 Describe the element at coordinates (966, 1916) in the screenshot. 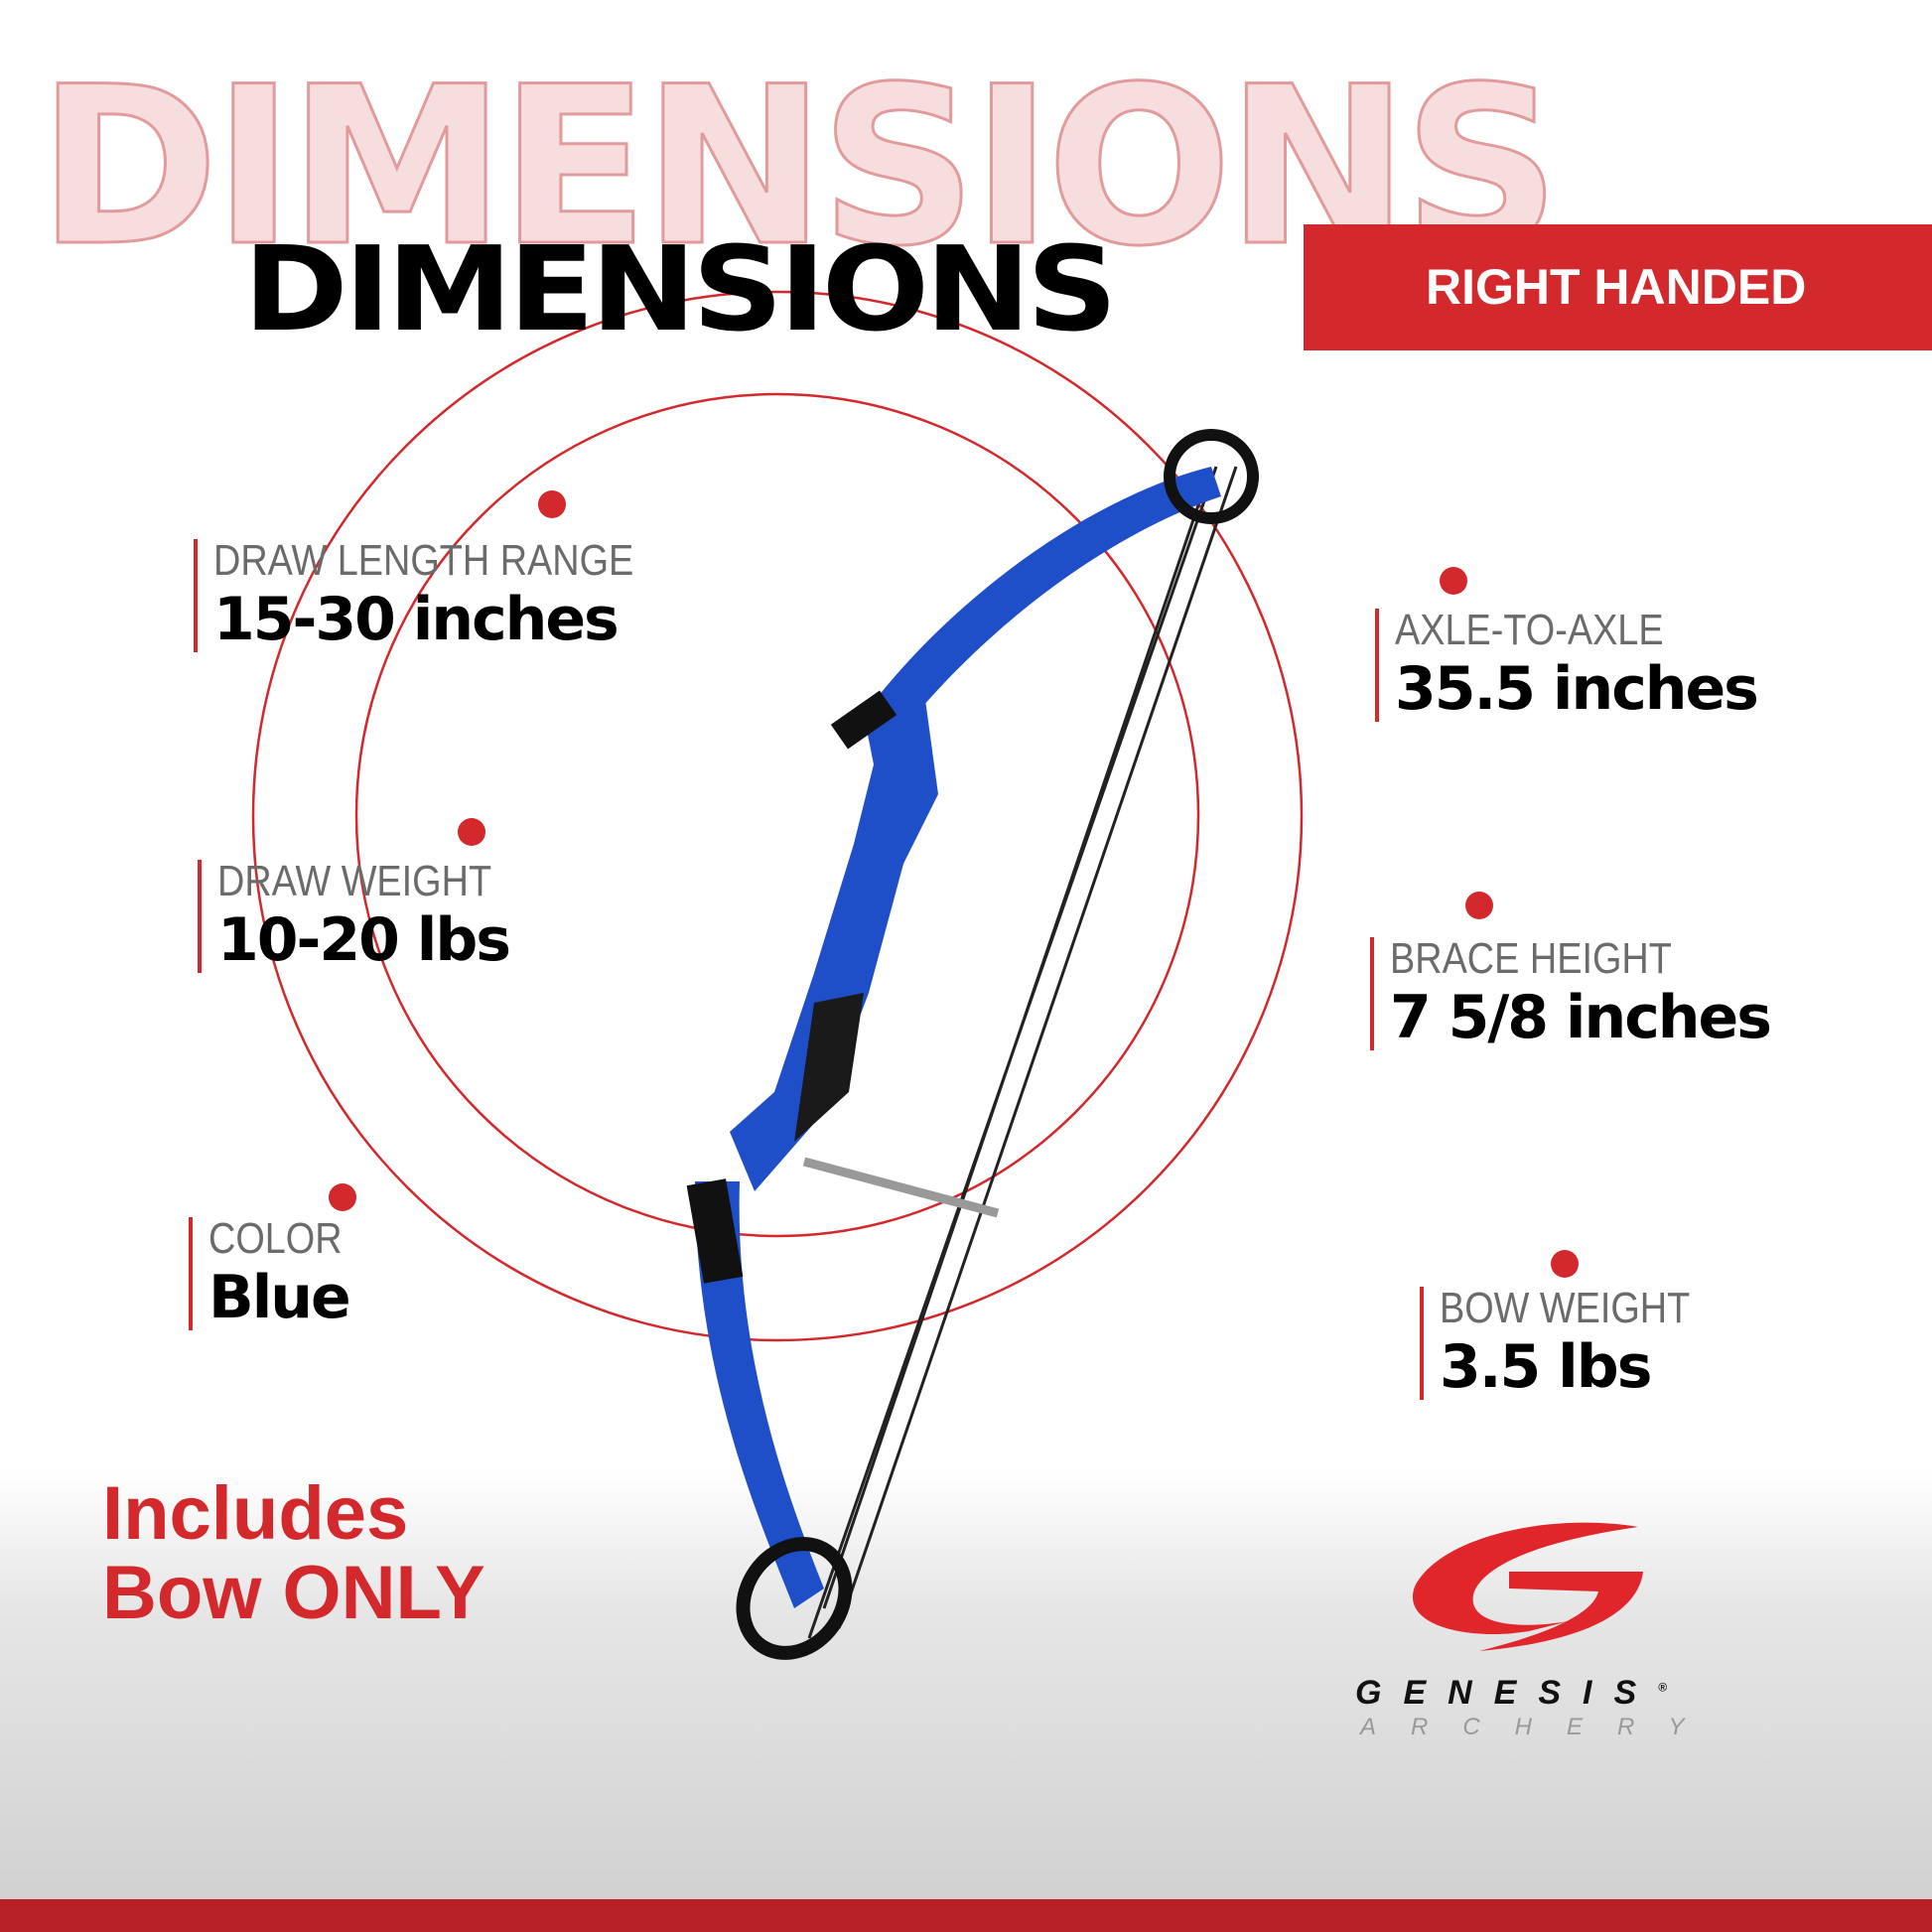

I see `footer-bar` at that location.